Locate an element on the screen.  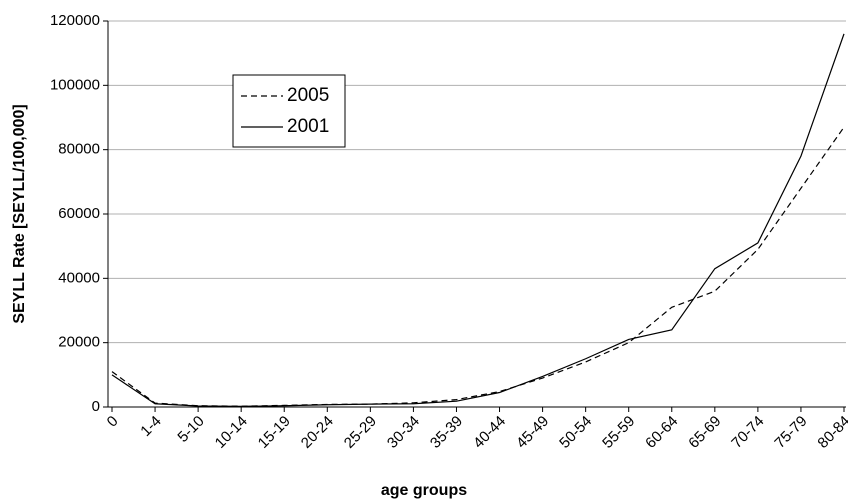
x-tick-label: 45-49 is located at coordinates (532, 432).